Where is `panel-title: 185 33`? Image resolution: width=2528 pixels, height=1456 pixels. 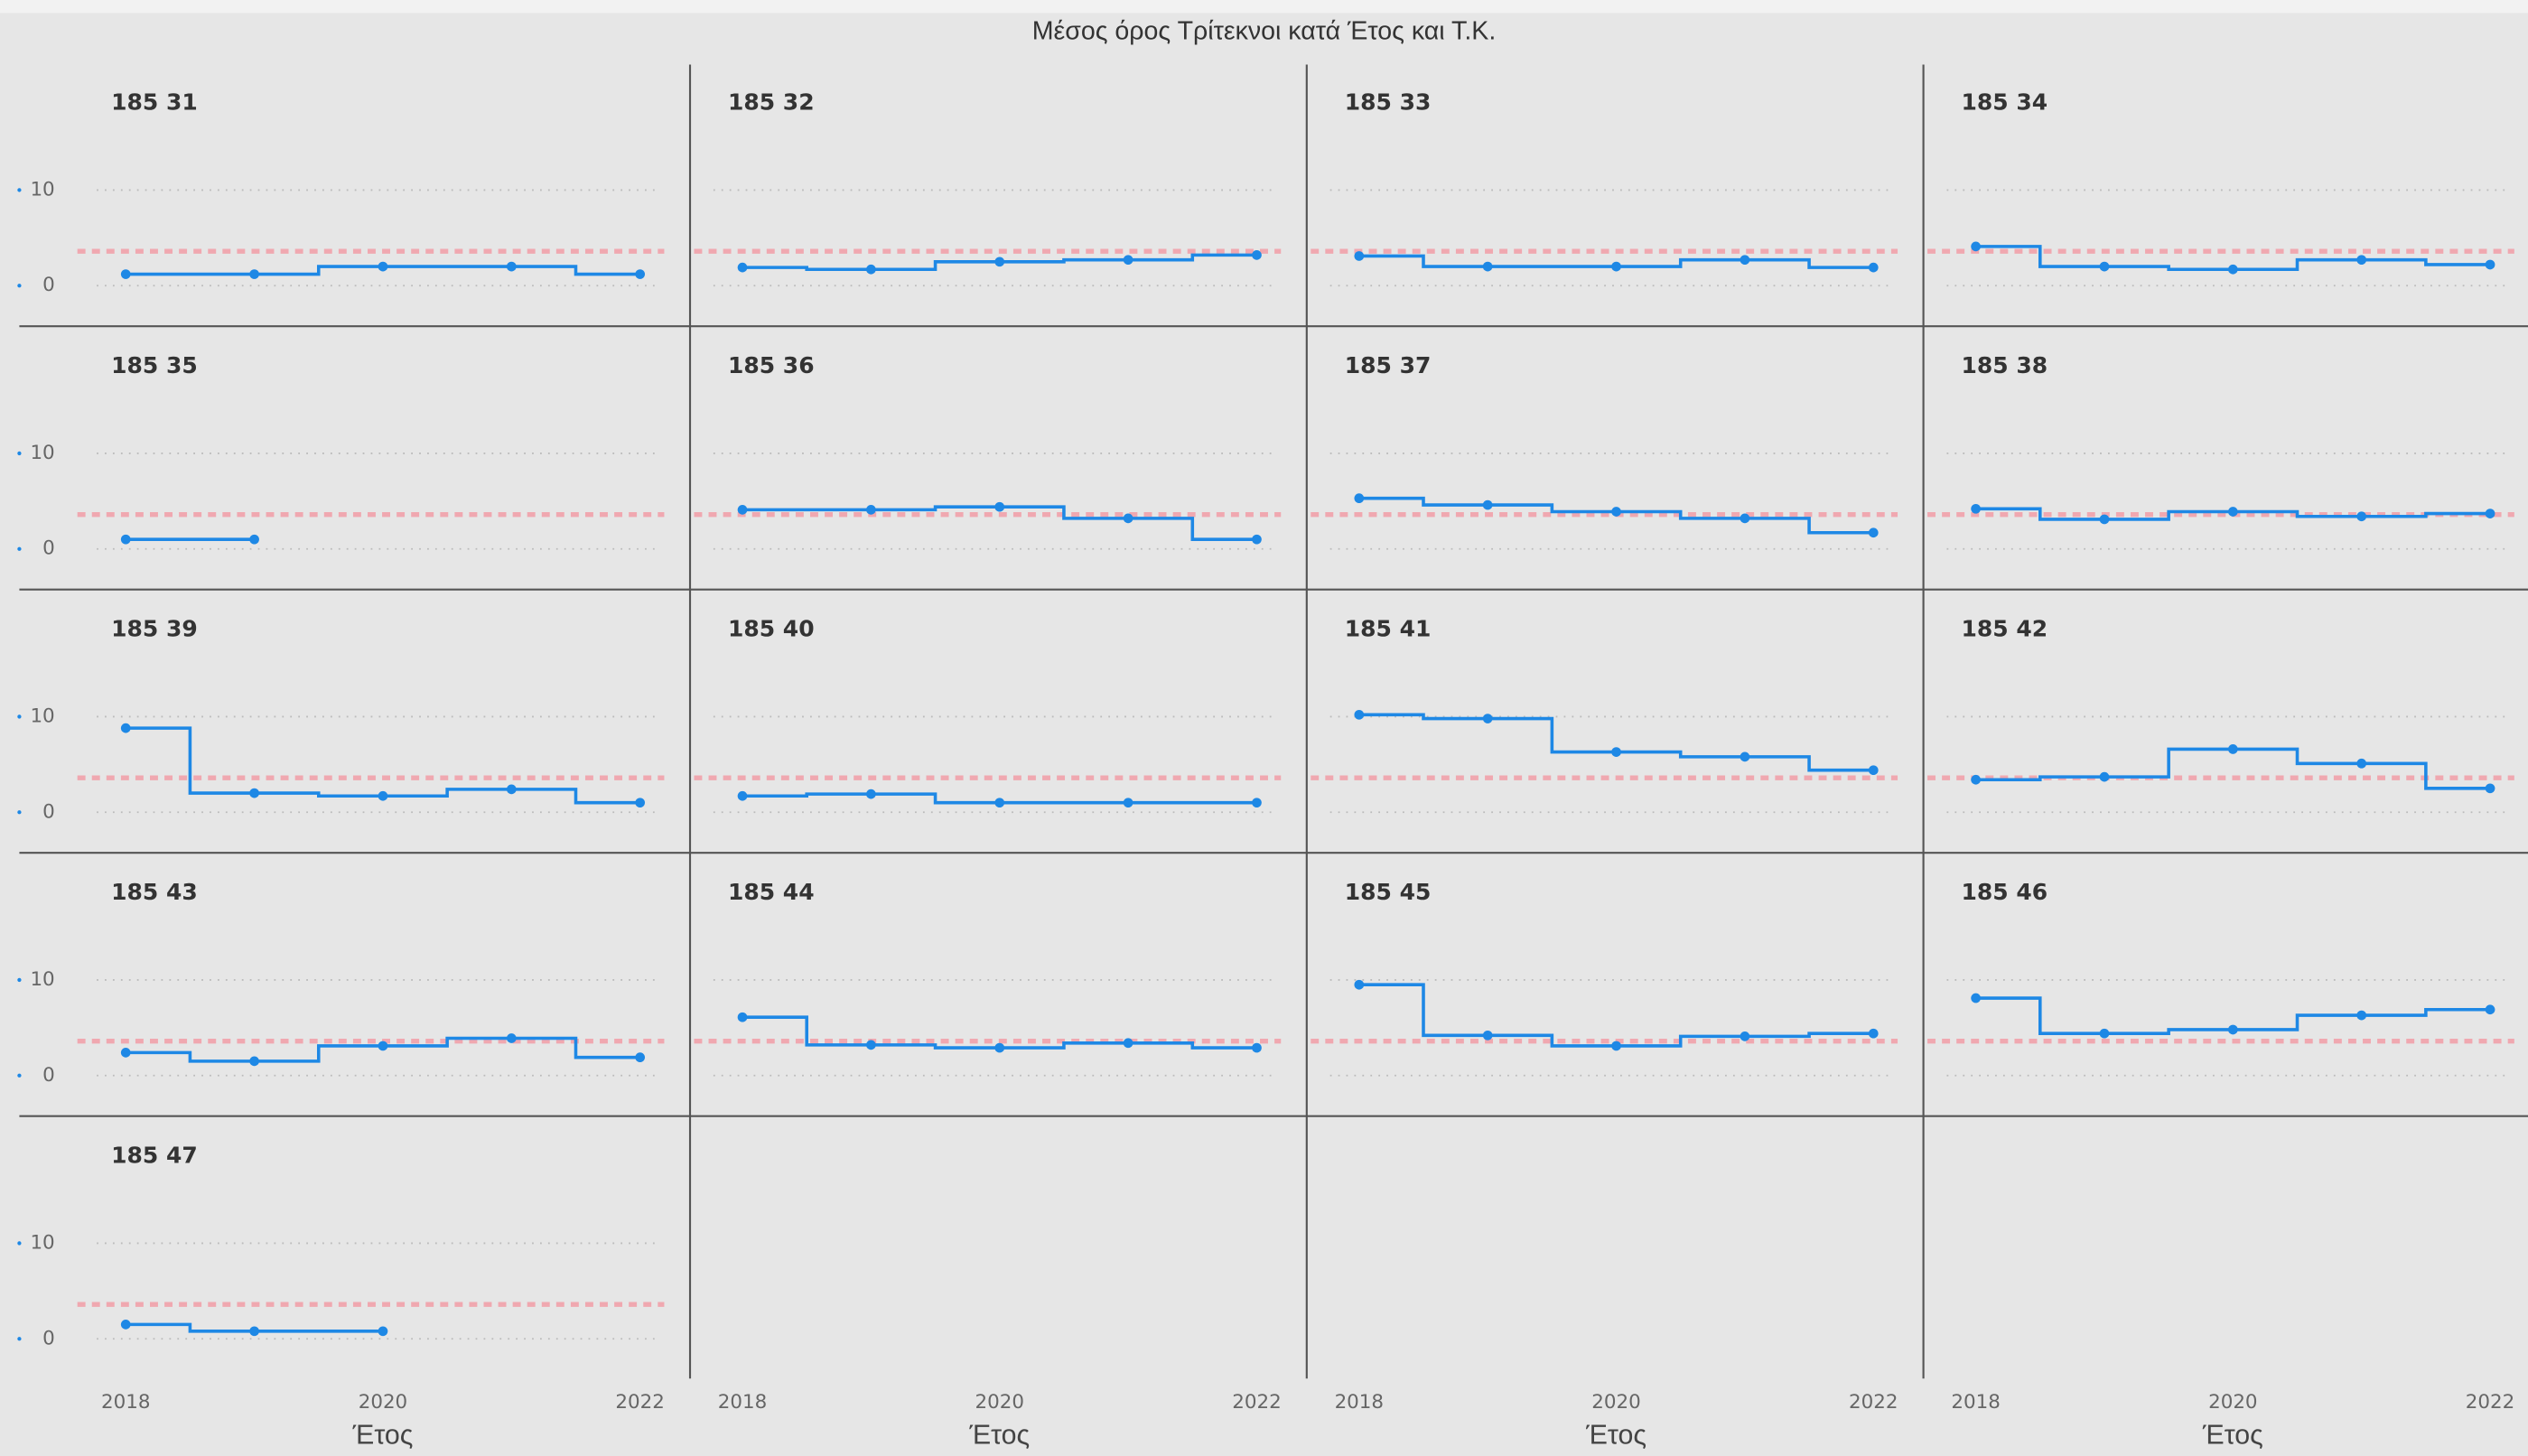
panel-title: 185 33 is located at coordinates (1388, 102).